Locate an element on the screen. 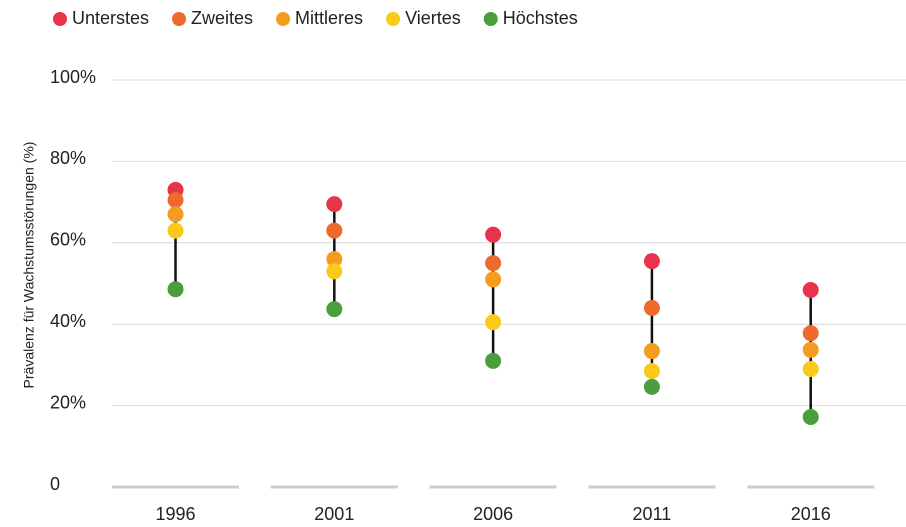 This screenshot has height=527, width=906. x-tick-label: 2006 is located at coordinates (493, 514).